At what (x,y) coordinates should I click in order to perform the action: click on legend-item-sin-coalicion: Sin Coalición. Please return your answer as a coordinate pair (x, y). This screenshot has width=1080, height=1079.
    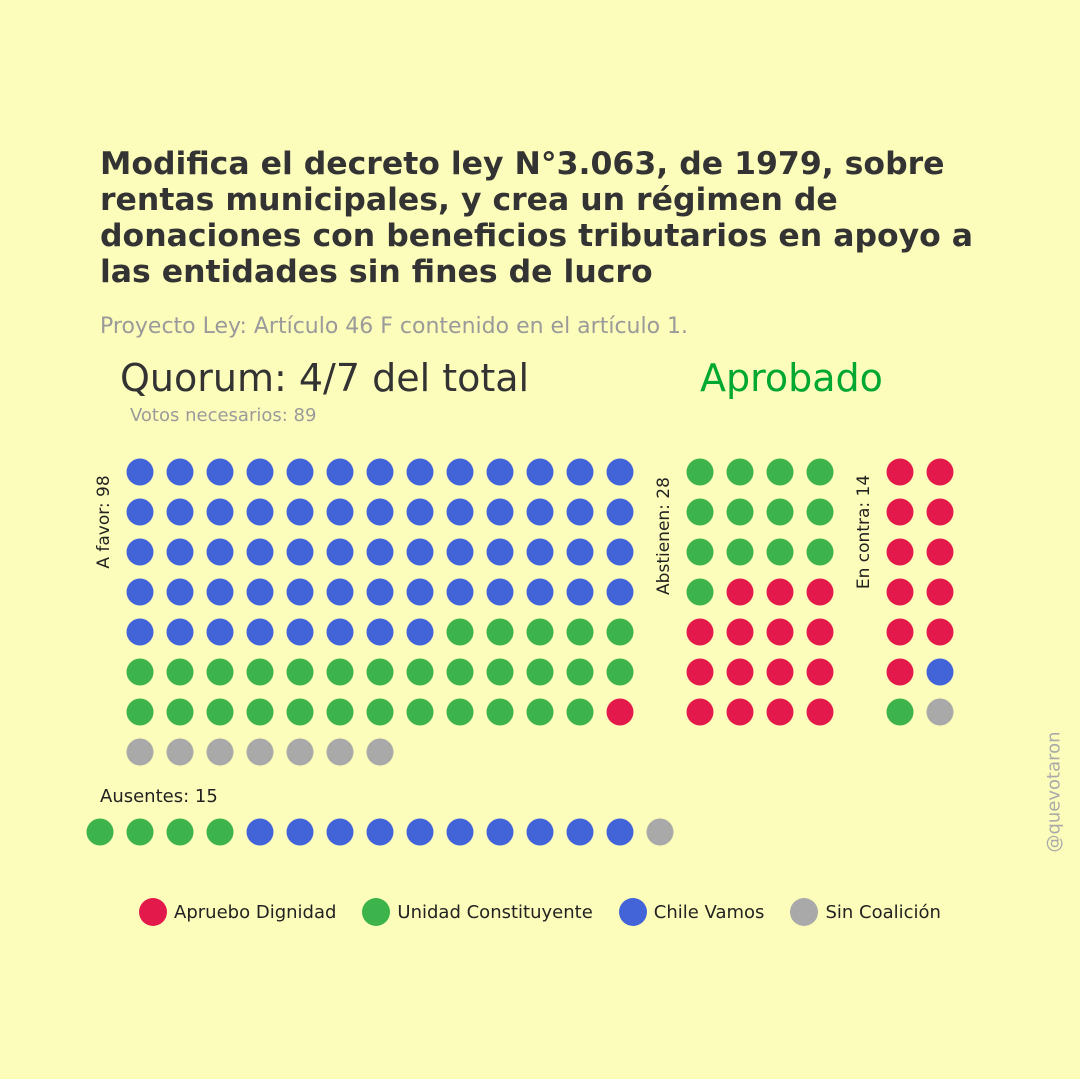
    Looking at the image, I should click on (865, 912).